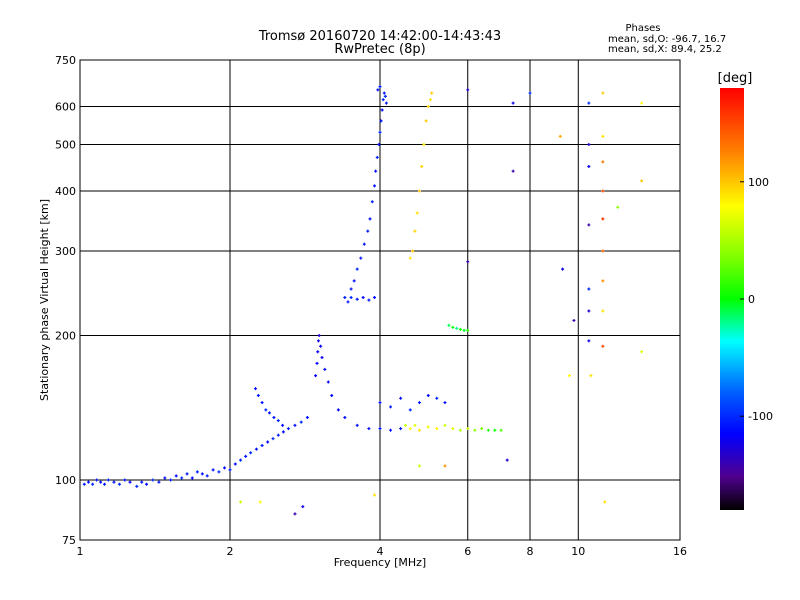  What do you see at coordinates (680, 551) in the screenshot?
I see `x-tick-label: 16` at bounding box center [680, 551].